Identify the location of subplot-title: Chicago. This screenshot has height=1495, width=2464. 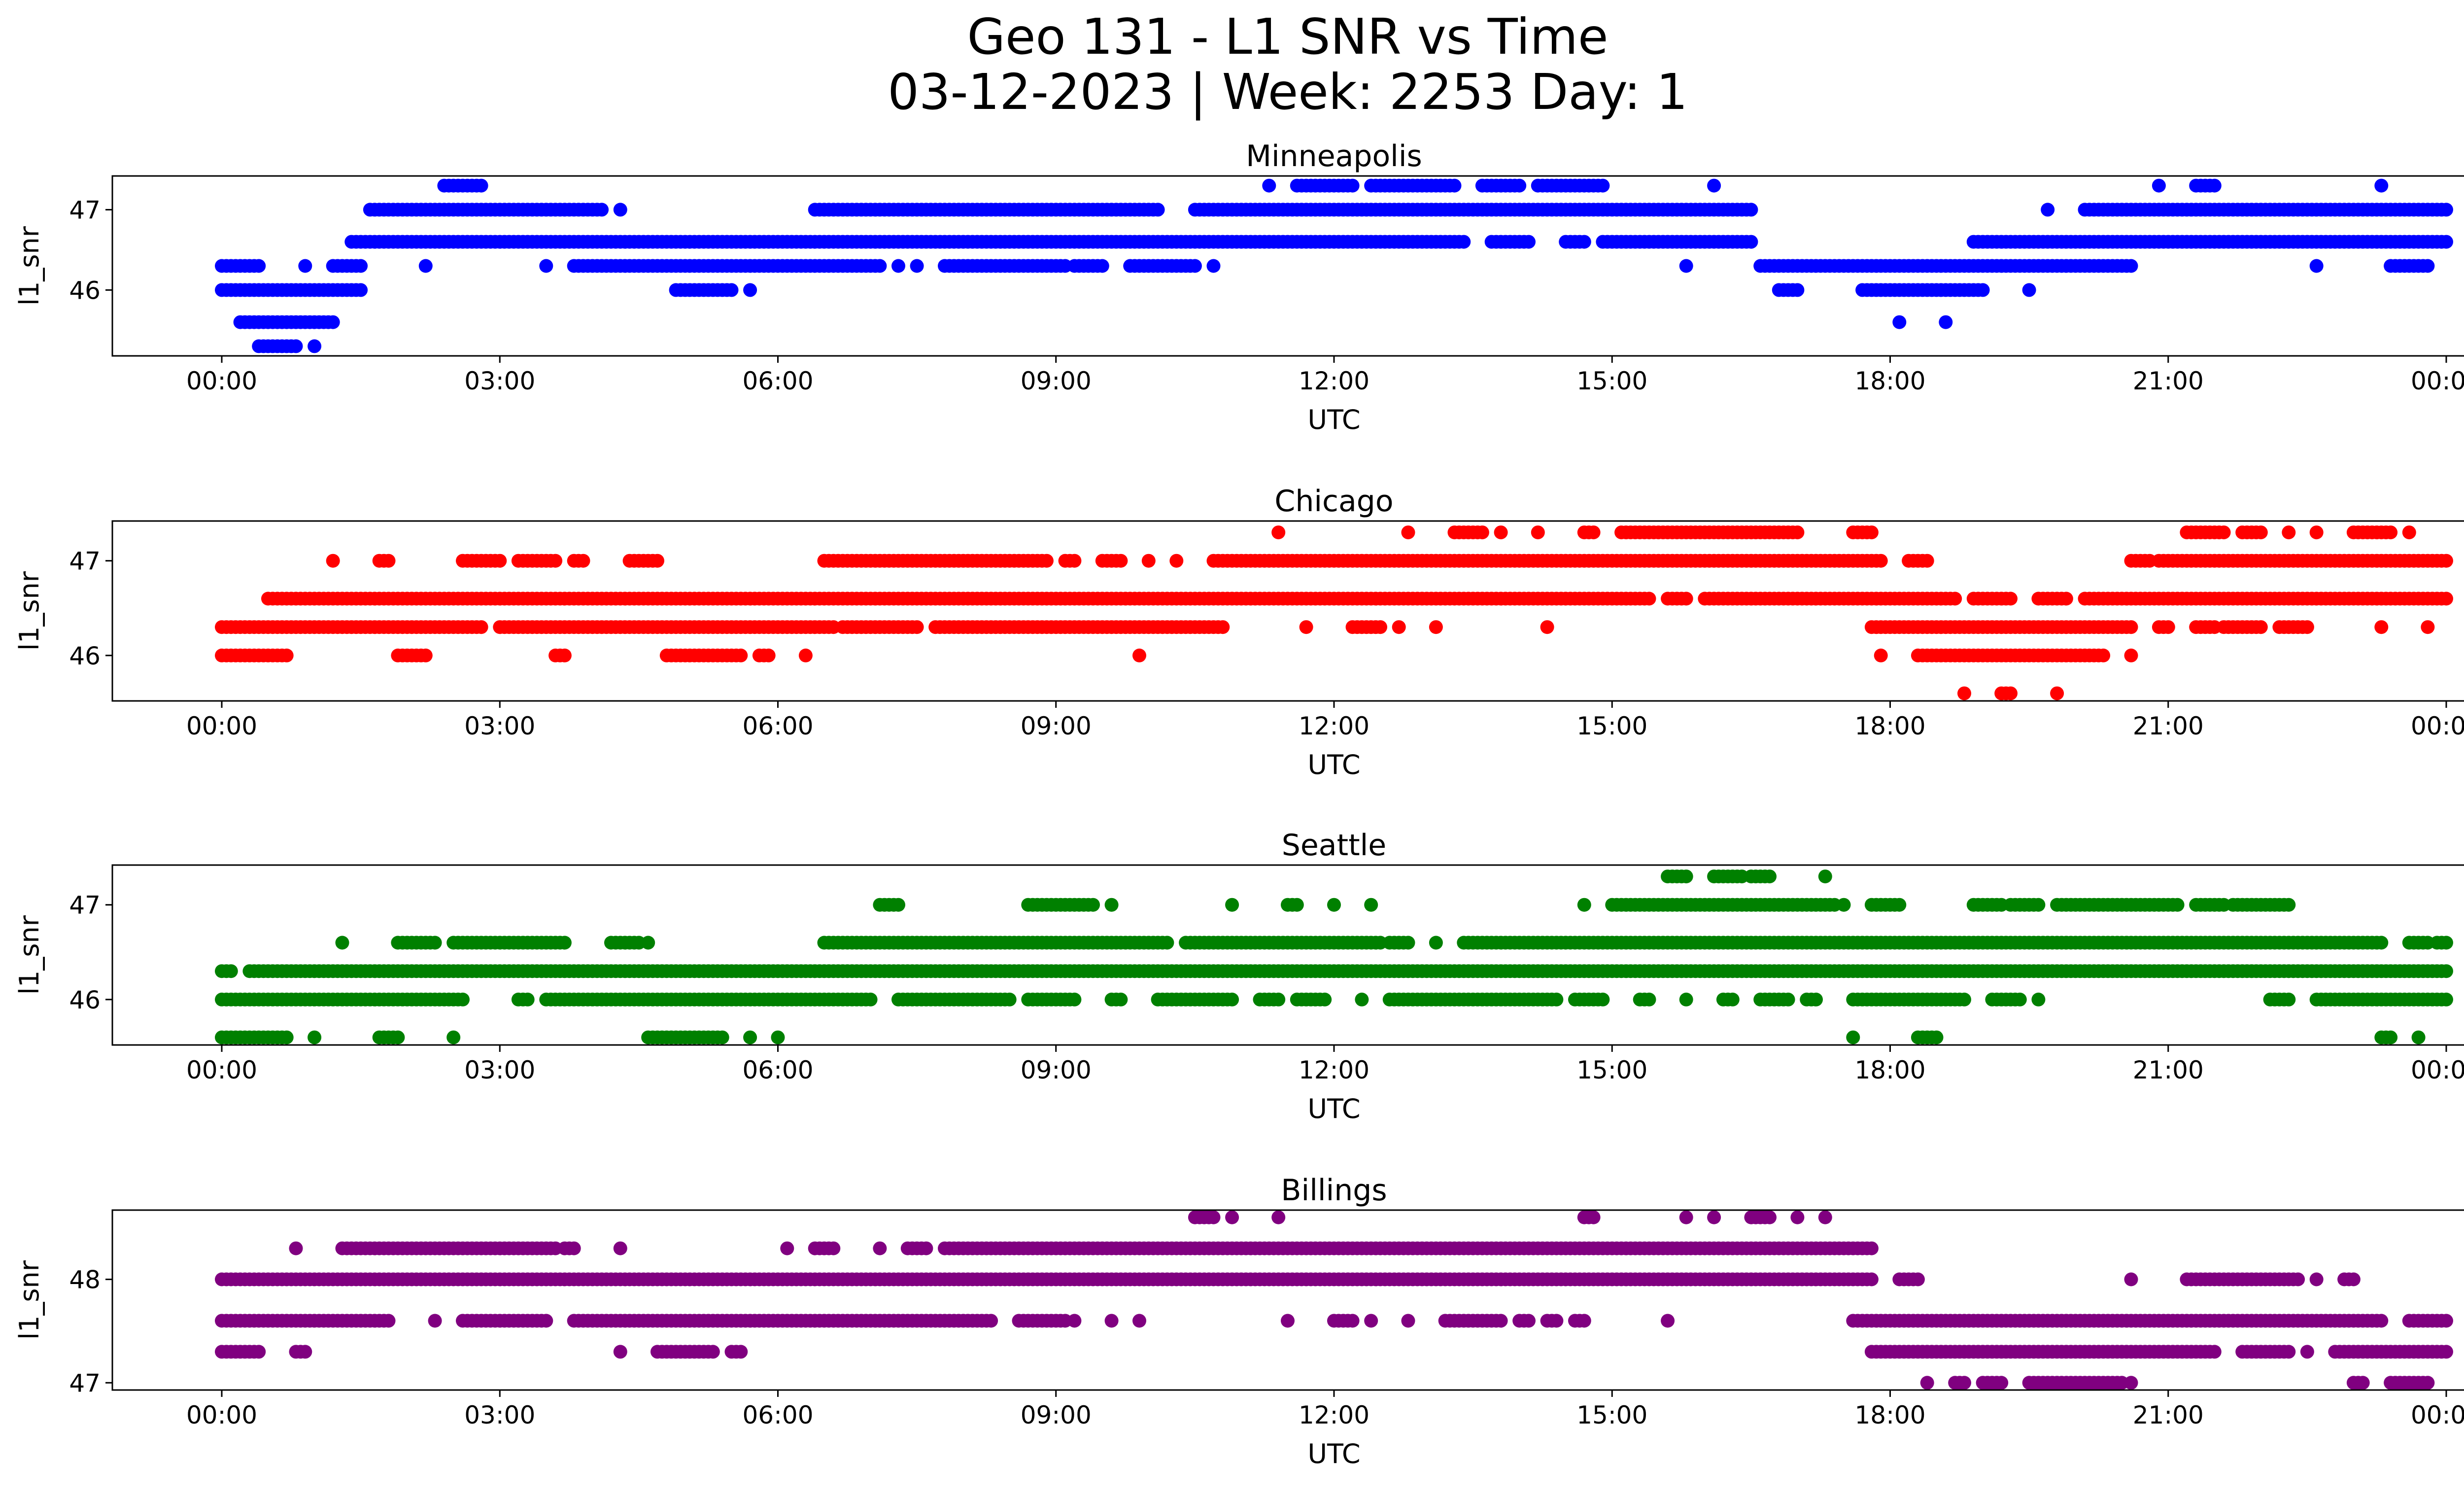
(1333, 501).